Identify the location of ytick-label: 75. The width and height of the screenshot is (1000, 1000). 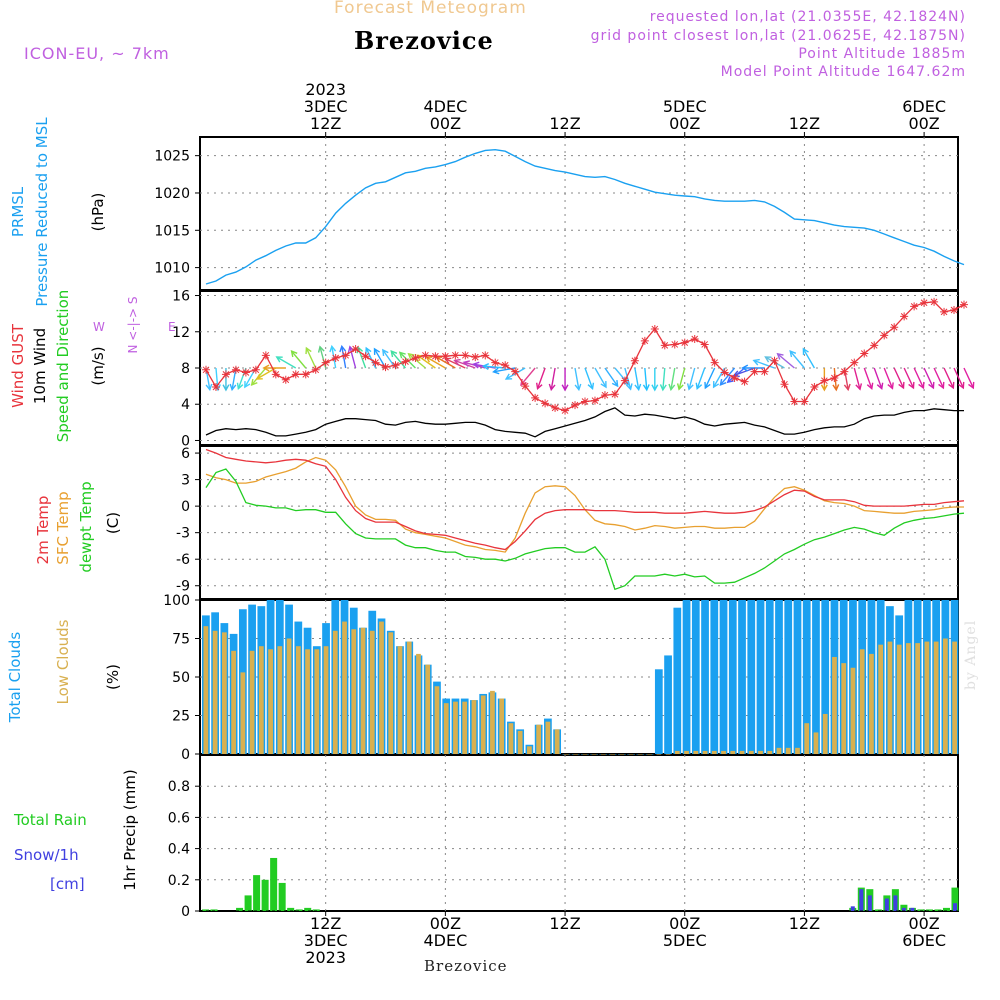
(181, 640).